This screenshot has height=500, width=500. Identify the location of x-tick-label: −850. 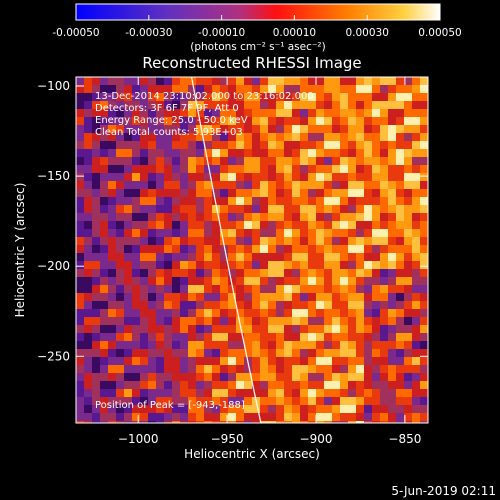
(404, 439).